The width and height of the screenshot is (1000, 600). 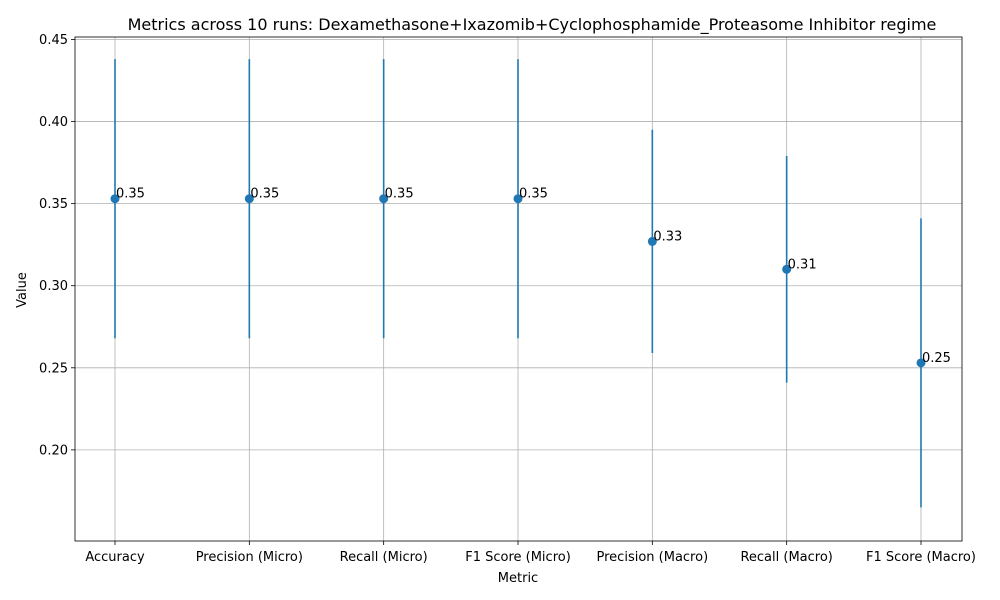 I want to click on data-label: 0.31, so click(x=802, y=264).